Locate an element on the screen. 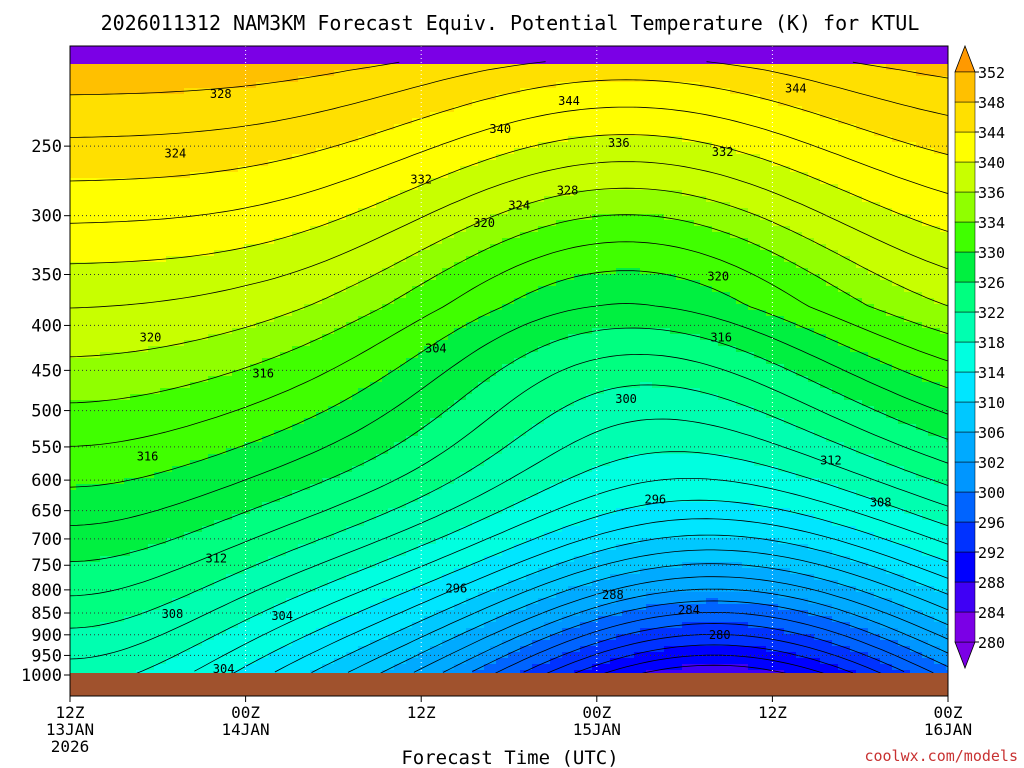 The width and height of the screenshot is (1024, 768). colorbar-label: 314 is located at coordinates (991, 373).